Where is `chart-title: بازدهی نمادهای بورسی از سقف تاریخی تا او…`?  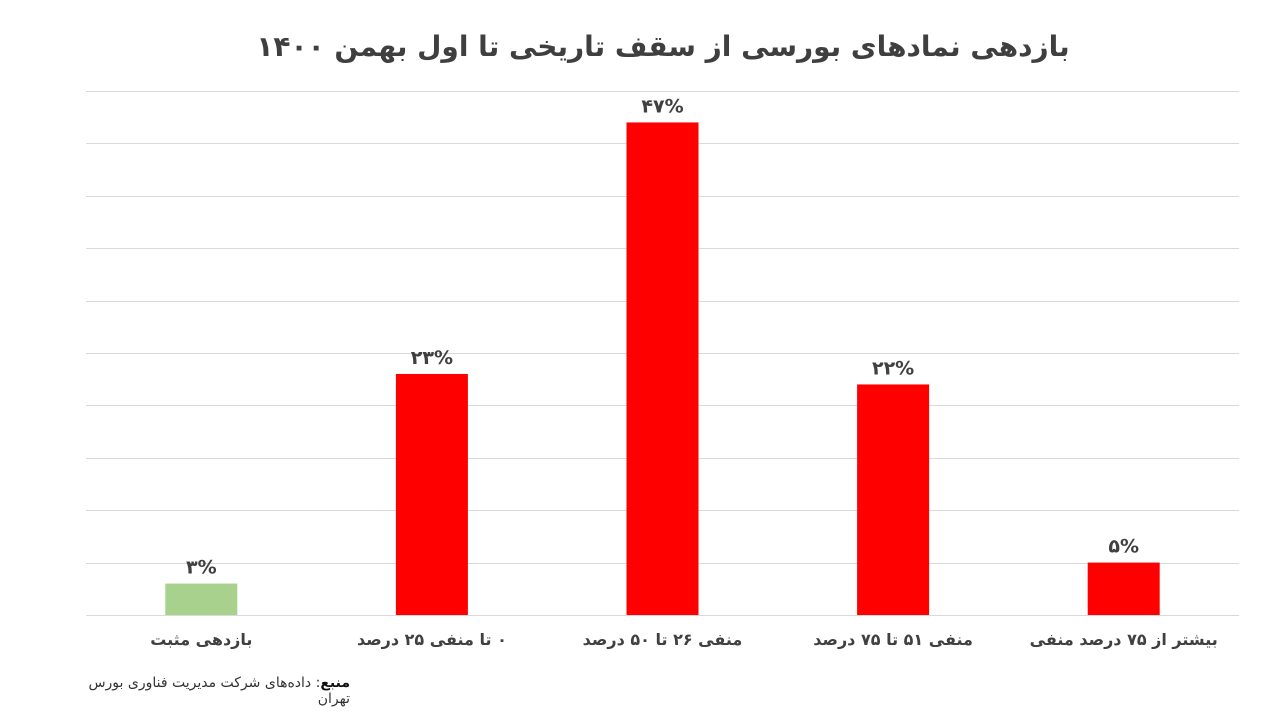
chart-title: بازدهی نمادهای بورسی از سقف تاریخی تا او… is located at coordinates (663, 46).